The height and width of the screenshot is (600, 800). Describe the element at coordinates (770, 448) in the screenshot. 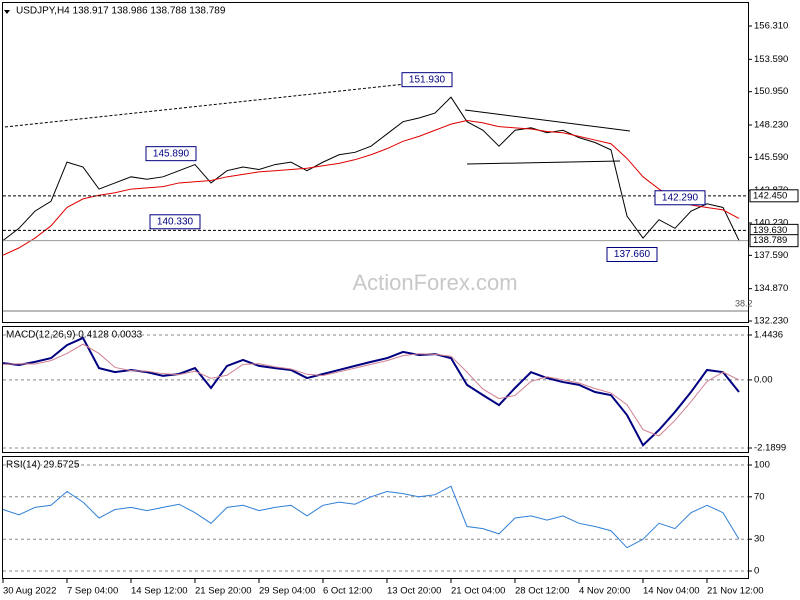

I see `y-tick-label: -2.1899` at that location.